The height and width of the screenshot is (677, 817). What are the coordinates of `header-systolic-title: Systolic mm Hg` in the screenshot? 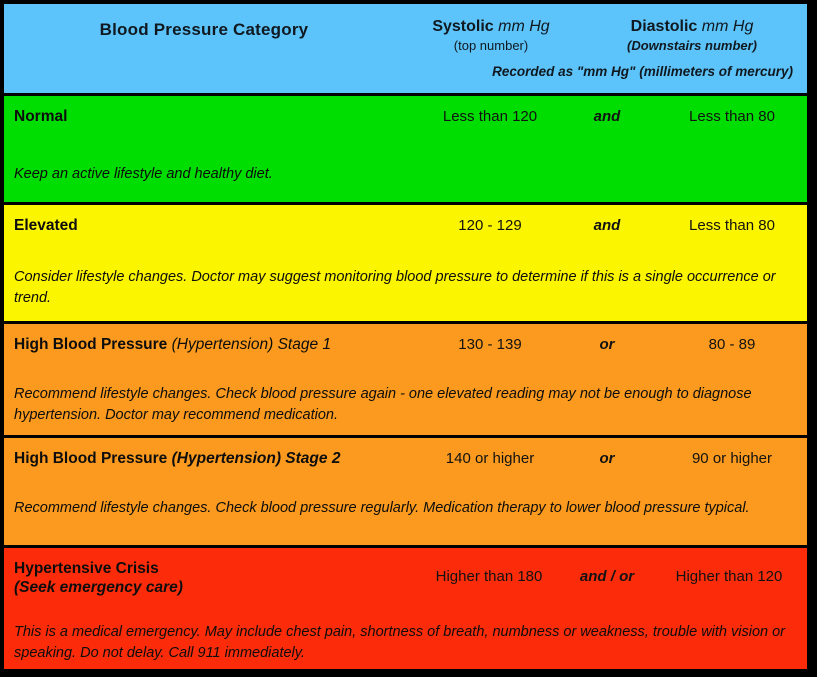 It's located at (491, 27).